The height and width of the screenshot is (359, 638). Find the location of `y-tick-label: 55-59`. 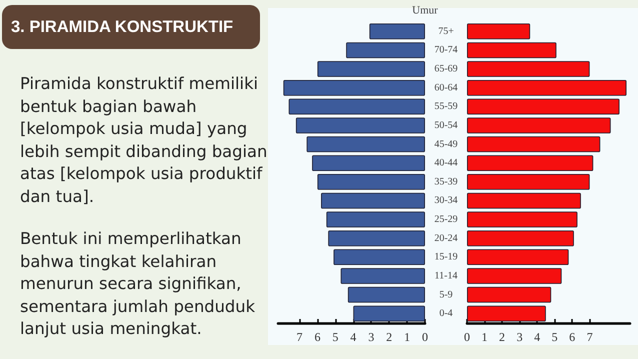

y-tick-label: 55-59 is located at coordinates (446, 106).